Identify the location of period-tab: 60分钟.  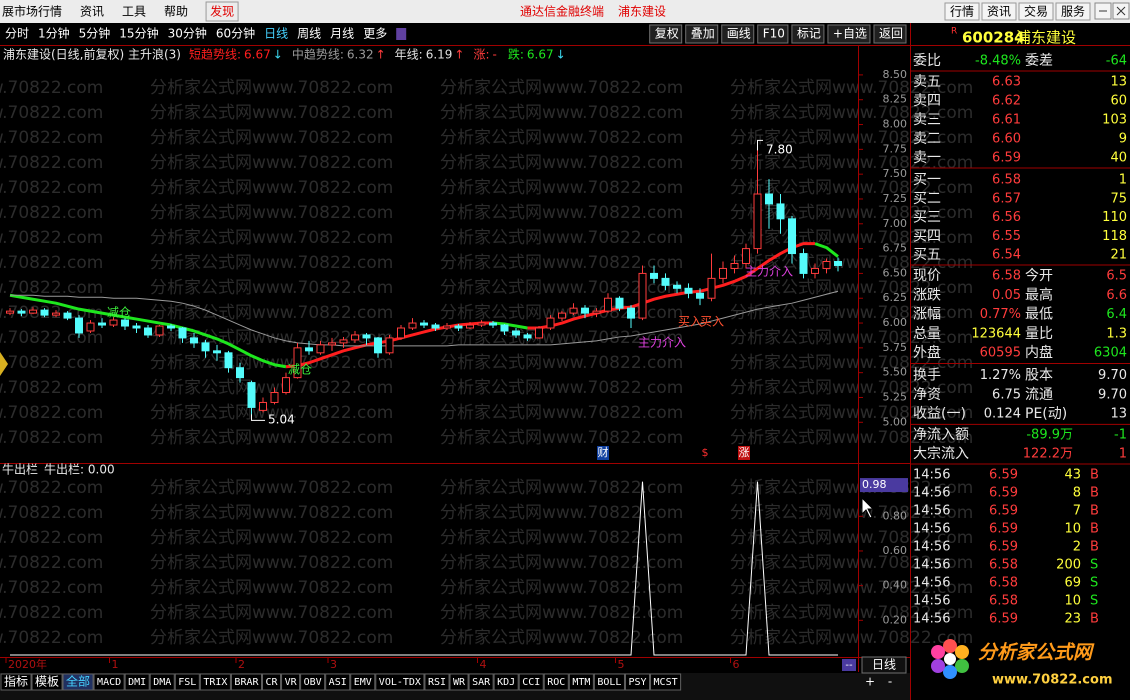
(235, 33).